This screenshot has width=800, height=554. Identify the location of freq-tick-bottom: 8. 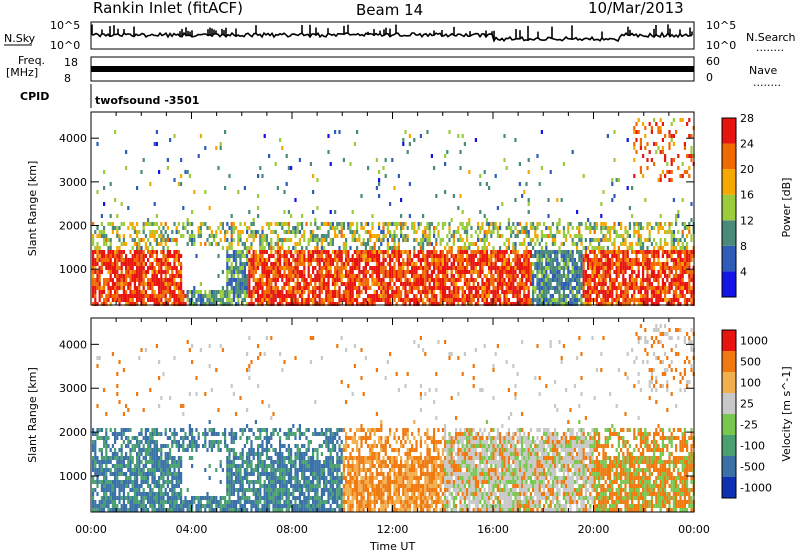
(67, 78).